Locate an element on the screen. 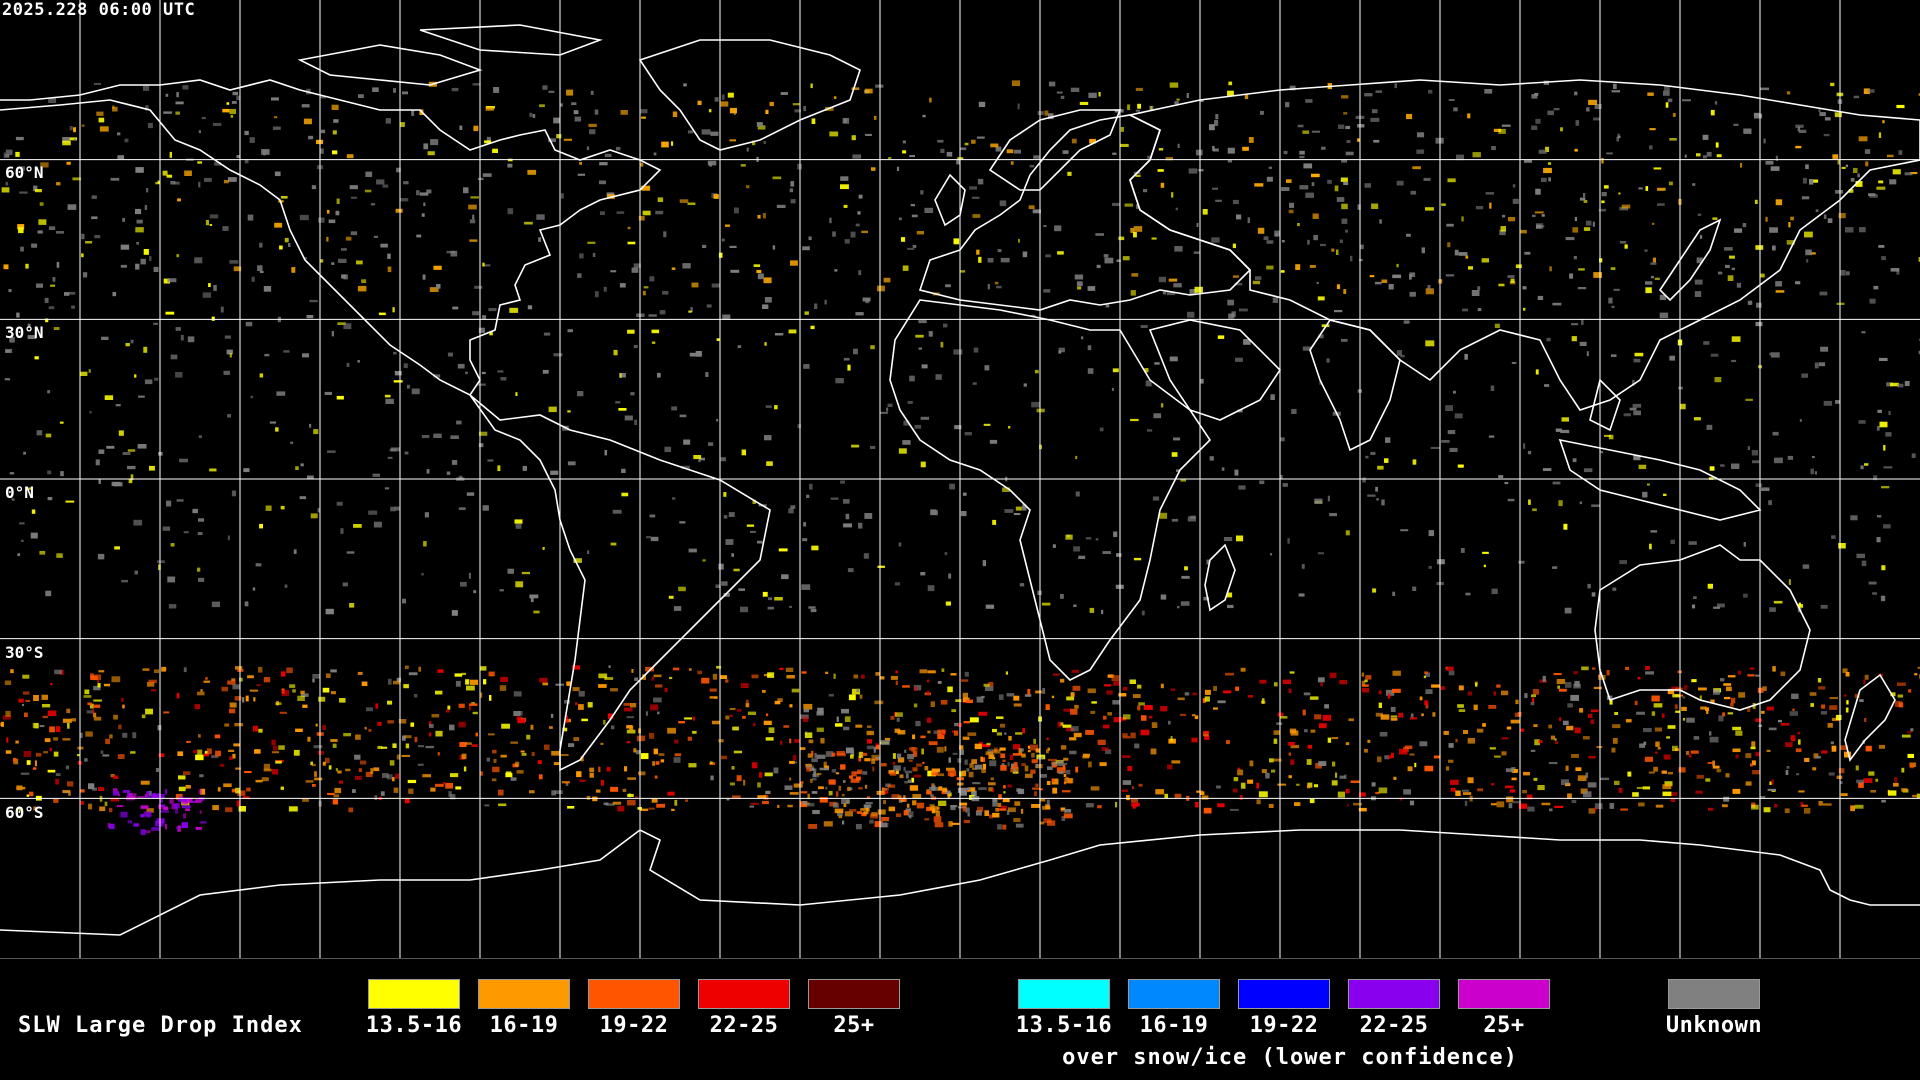 The height and width of the screenshot is (1080, 1920). lat-label-60s: 60°S is located at coordinates (24, 812).